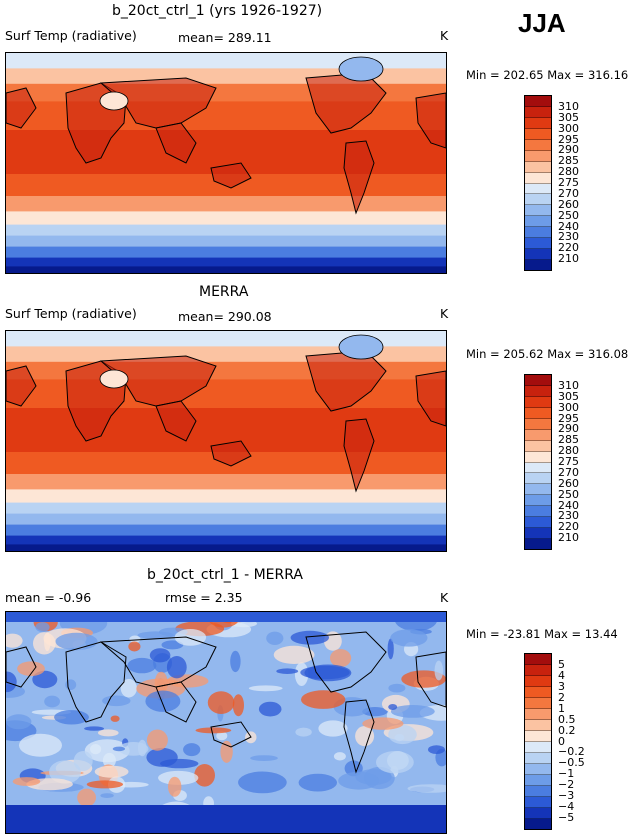 This screenshot has width=644, height=839. What do you see at coordinates (571, 752) in the screenshot?
I see `colorbar-tick-label: −0.2` at bounding box center [571, 752].